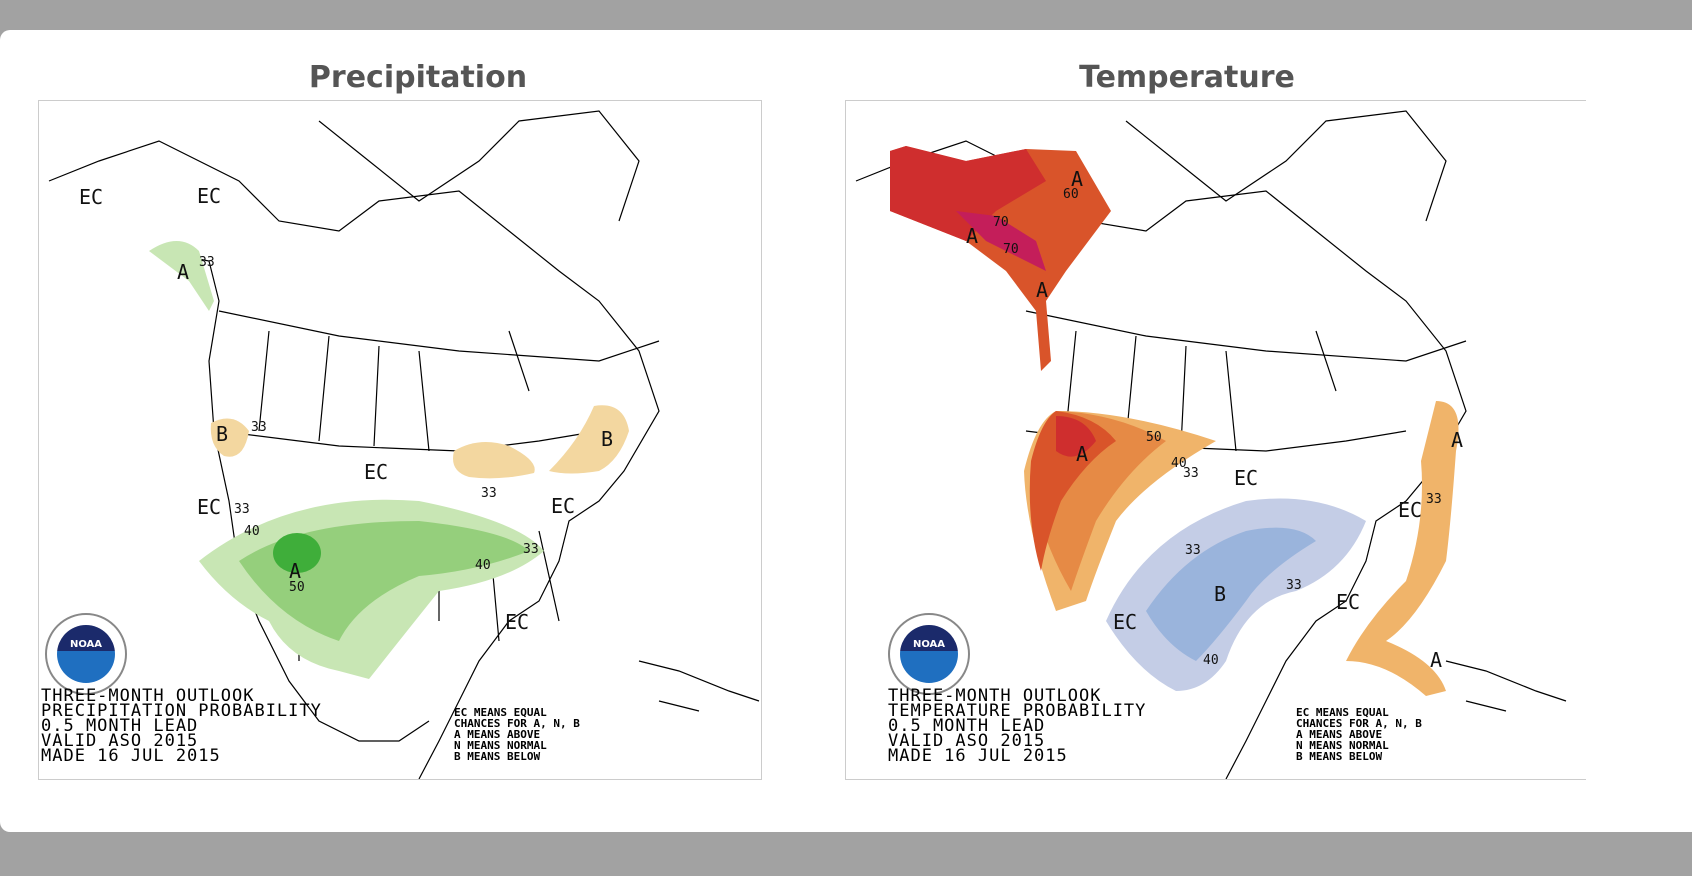 The image size is (1692, 876). I want to click on above-33-region-alaska, so click(181, 276).